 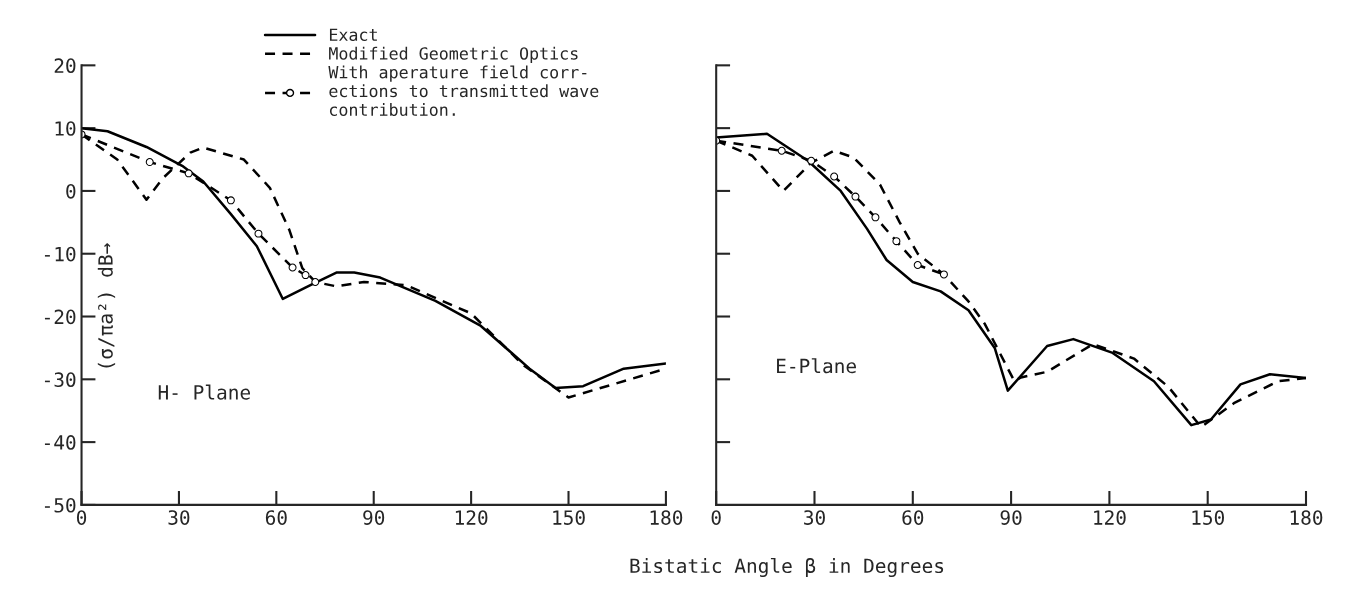 What do you see at coordinates (453, 54) in the screenshot?
I see `legend-label: Modified Geometric Optics` at bounding box center [453, 54].